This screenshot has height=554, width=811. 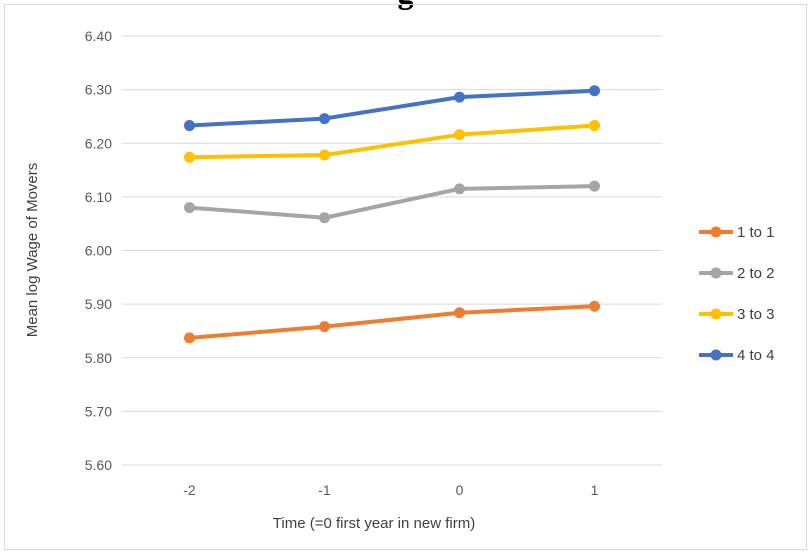 I want to click on x-tick-label: -2, so click(x=189, y=490).